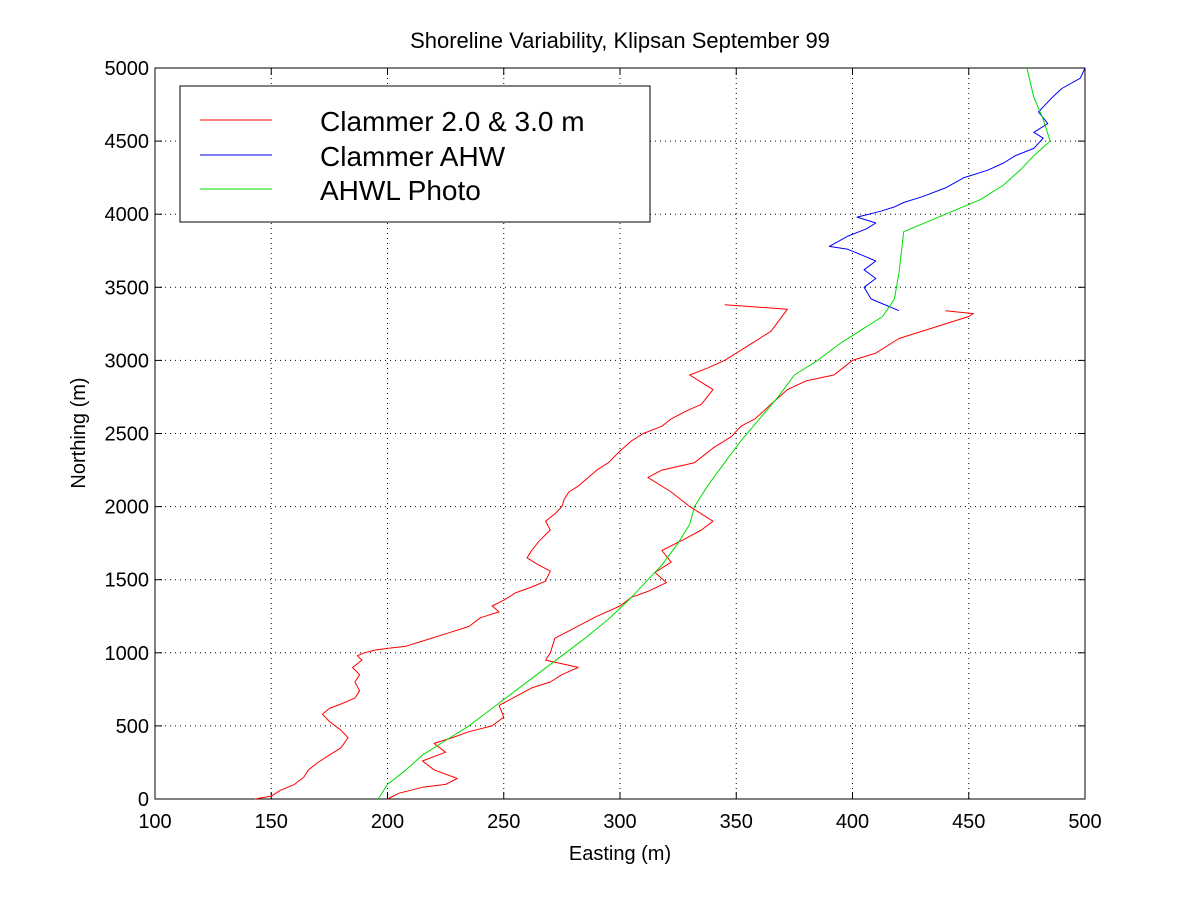 The height and width of the screenshot is (900, 1200). Describe the element at coordinates (127, 69) in the screenshot. I see `y-tick-label: 5000` at that location.